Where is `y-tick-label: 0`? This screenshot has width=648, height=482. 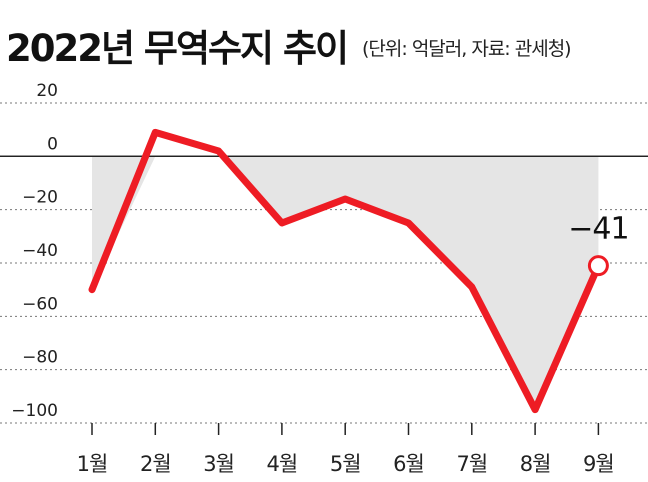 y-tick-label: 0 is located at coordinates (52, 144).